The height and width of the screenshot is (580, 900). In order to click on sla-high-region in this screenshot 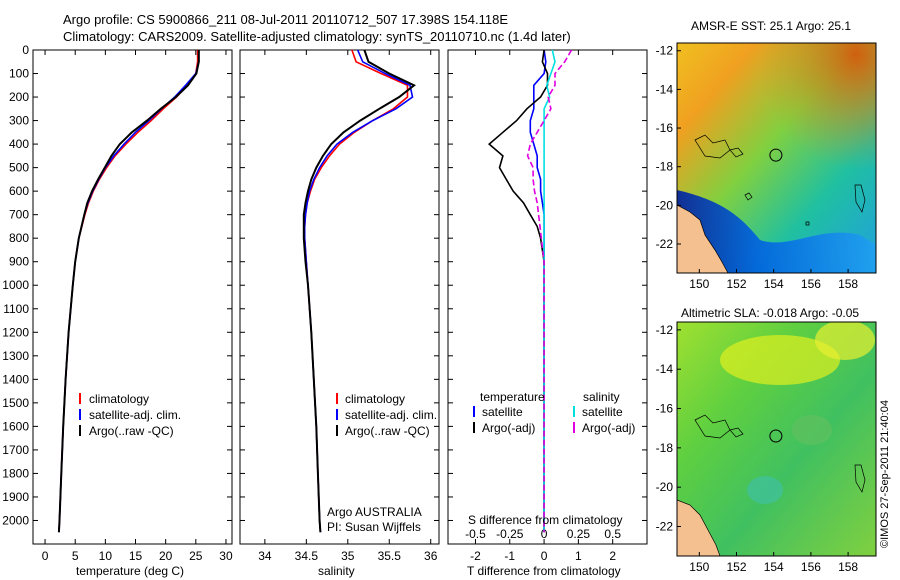, I will do `click(780, 360)`.